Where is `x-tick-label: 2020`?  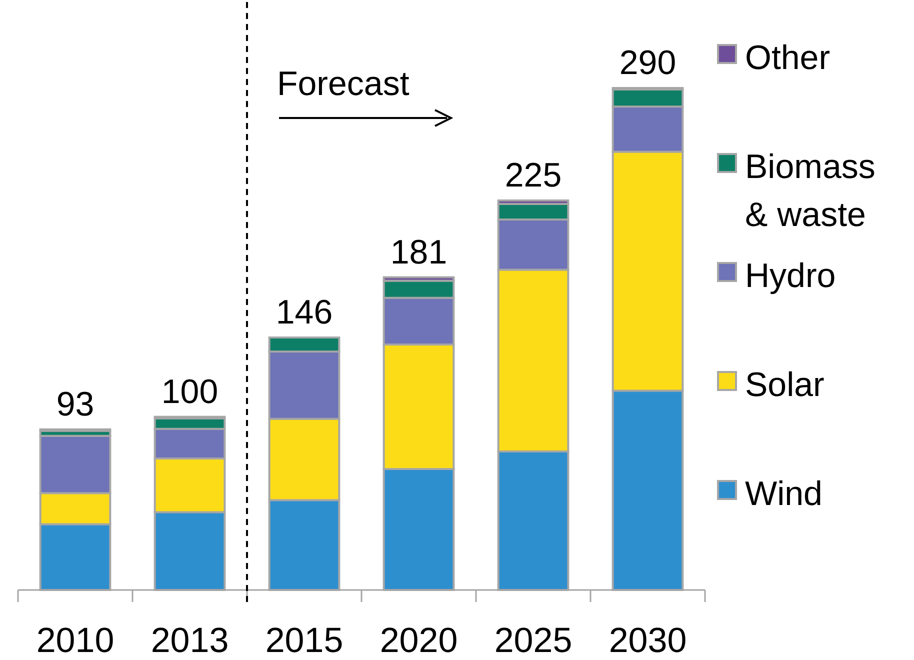 x-tick-label: 2020 is located at coordinates (419, 640).